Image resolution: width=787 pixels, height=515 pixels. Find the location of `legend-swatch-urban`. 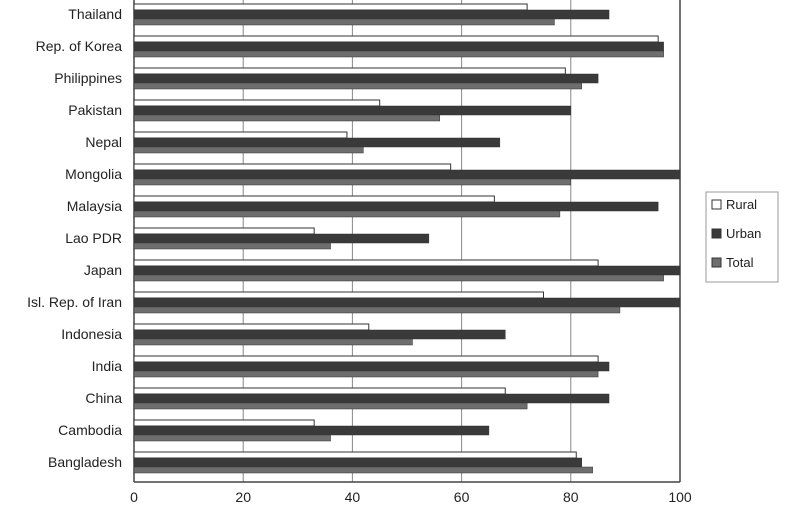

legend-swatch-urban is located at coordinates (716, 233).